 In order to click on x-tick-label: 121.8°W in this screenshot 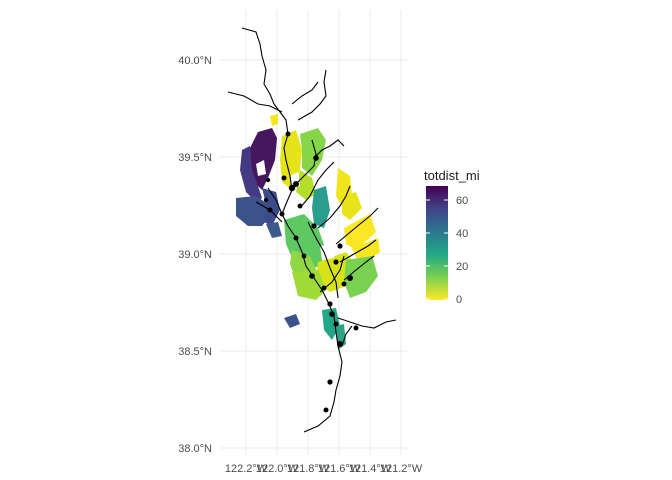, I will do `click(308, 469)`.